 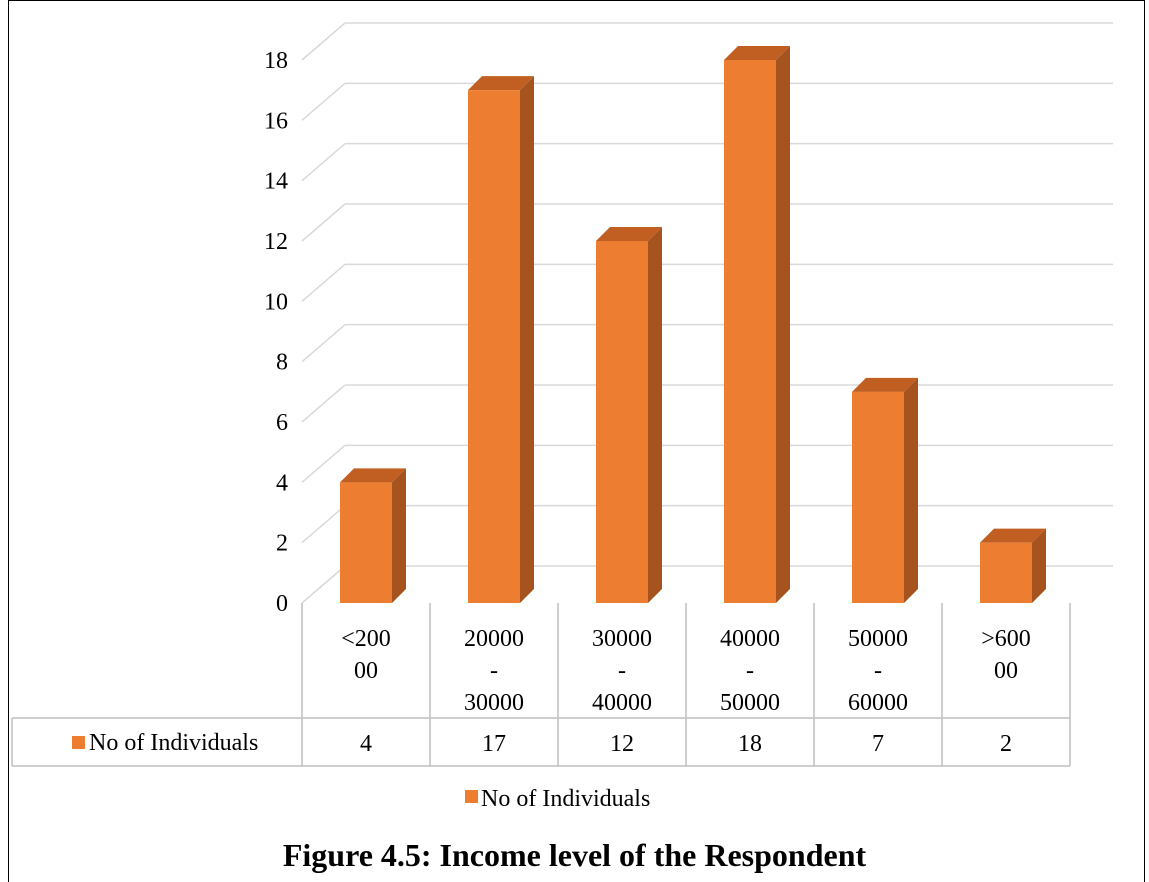 What do you see at coordinates (878, 703) in the screenshot?
I see `category-label: 60000` at bounding box center [878, 703].